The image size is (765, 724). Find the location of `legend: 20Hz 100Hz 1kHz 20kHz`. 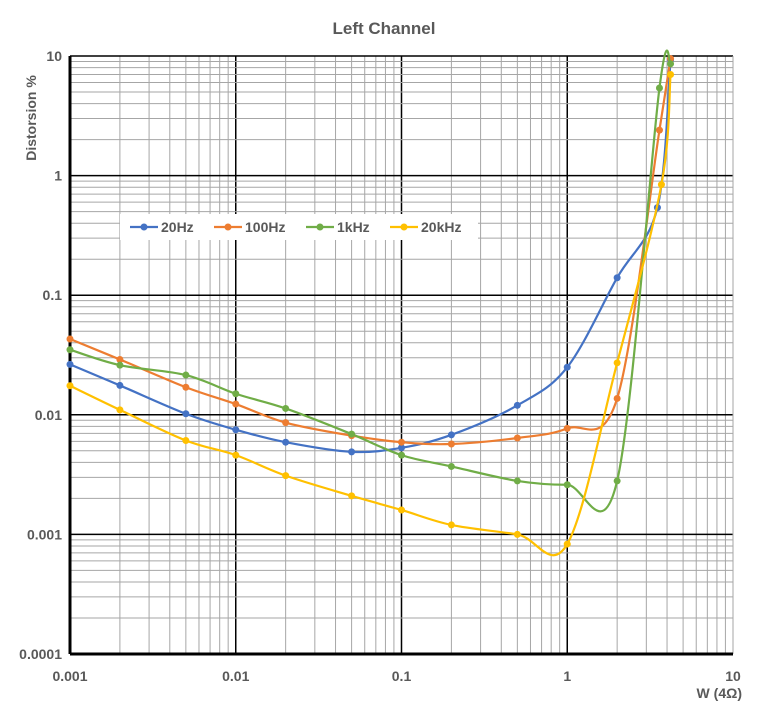

legend: 20Hz 100Hz 1kHz 20kHz is located at coordinates (299, 227).